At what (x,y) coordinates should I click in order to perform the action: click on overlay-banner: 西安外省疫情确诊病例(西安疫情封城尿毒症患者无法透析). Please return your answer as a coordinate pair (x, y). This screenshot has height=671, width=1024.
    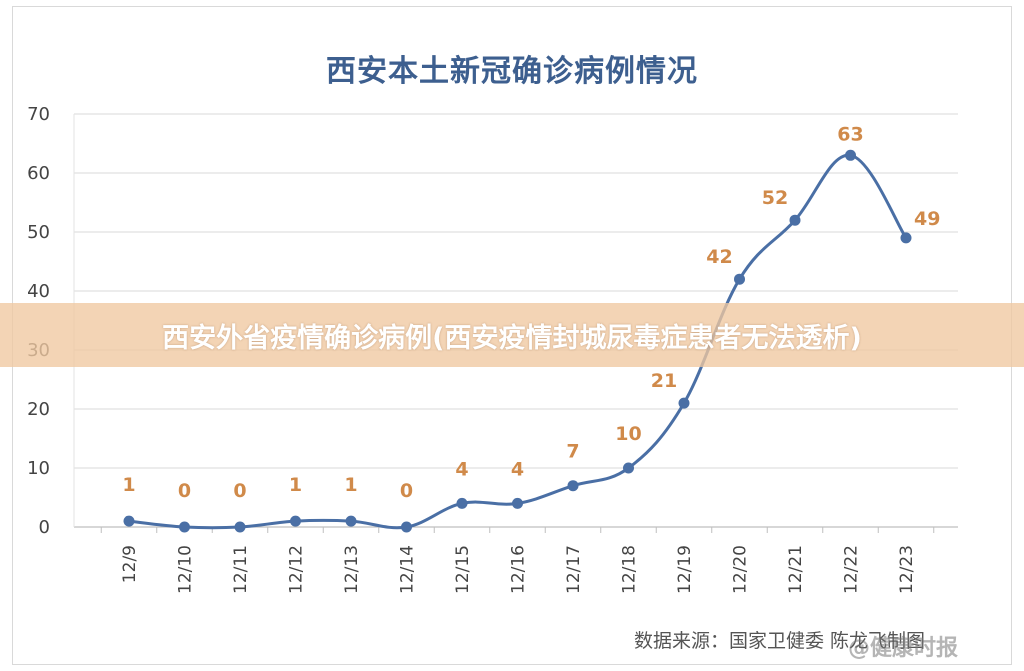
    Looking at the image, I should click on (512, 335).